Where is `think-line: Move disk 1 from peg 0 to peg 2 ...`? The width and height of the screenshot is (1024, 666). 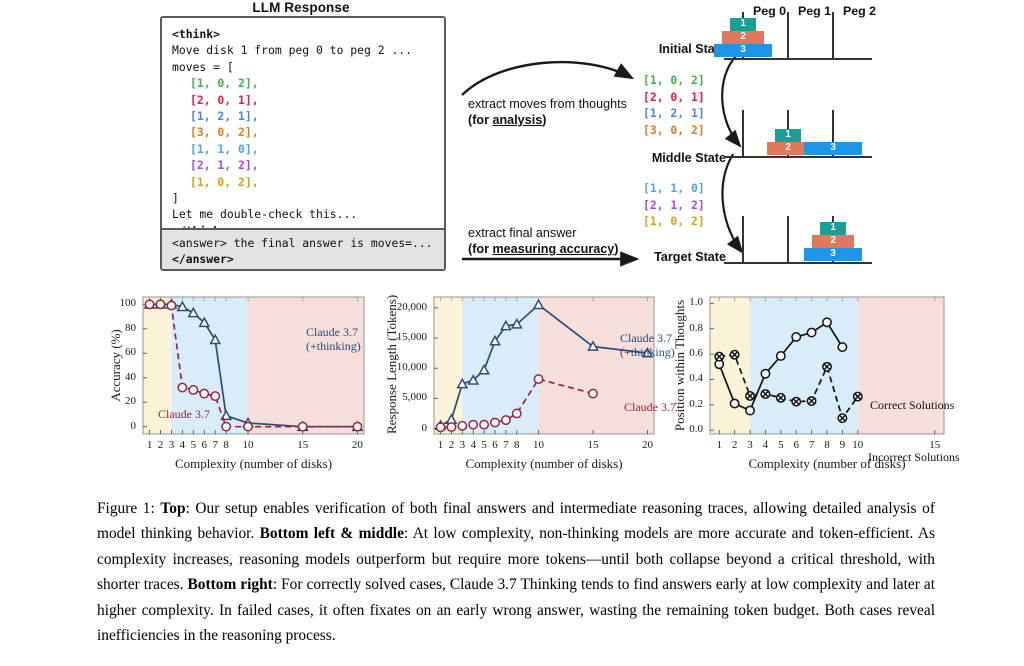 think-line: Move disk 1 from peg 0 to peg 2 ... is located at coordinates (292, 50).